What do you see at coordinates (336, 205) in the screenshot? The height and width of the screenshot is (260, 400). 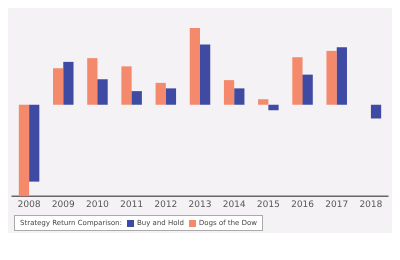 I see `x-tick-label: 2017` at bounding box center [336, 205].